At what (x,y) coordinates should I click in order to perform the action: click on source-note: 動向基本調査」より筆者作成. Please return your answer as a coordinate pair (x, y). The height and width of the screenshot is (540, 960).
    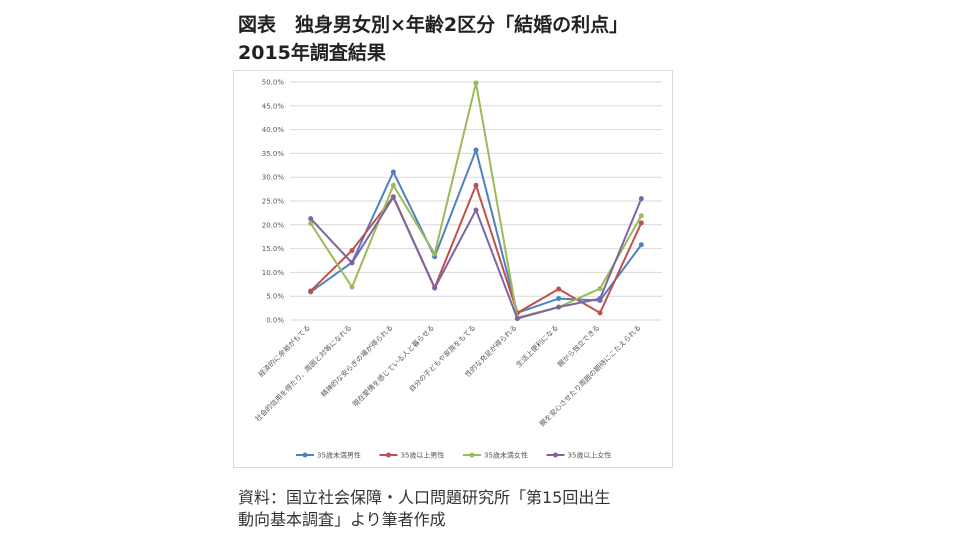
    Looking at the image, I should click on (342, 519).